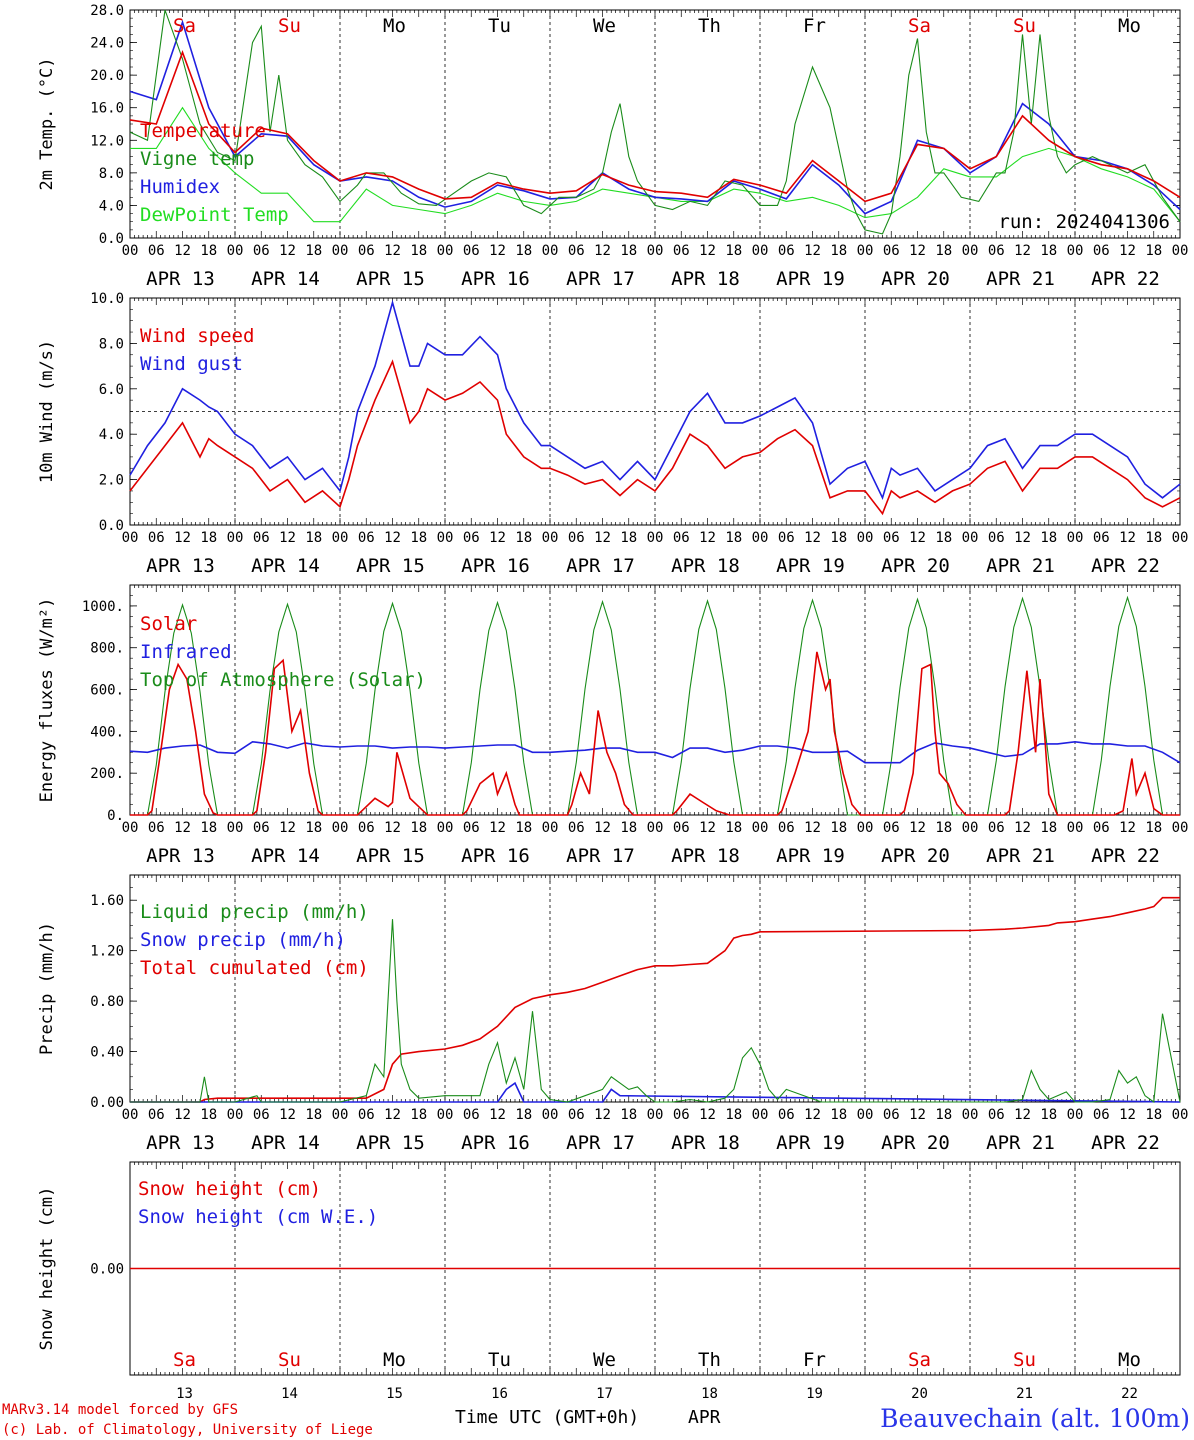  I want to click on day-of-week-label: Mo, so click(394, 1360).